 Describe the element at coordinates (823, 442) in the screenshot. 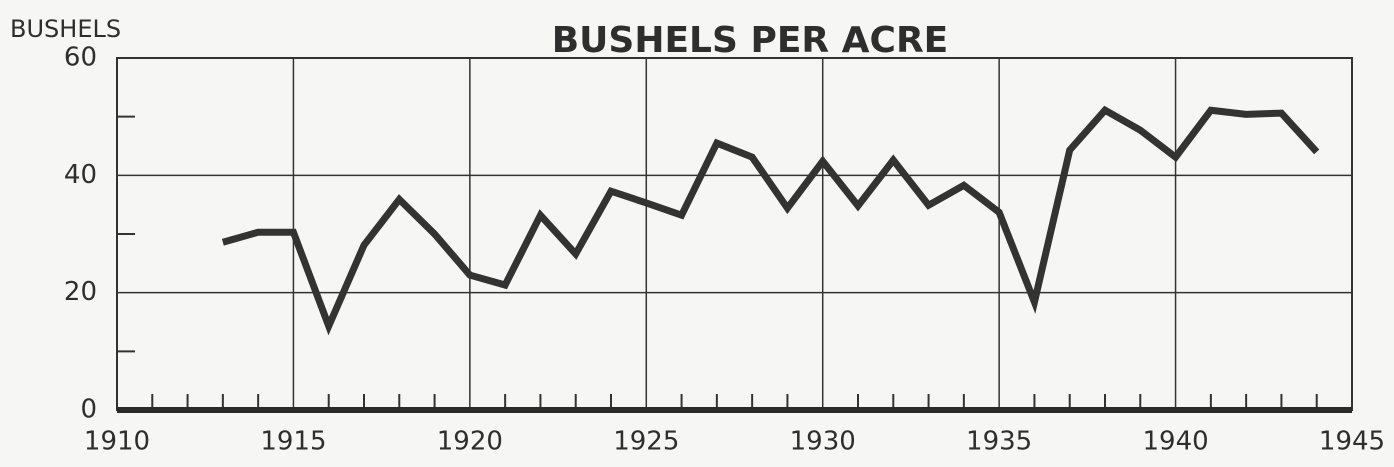

I see `x-tick-label: 1930` at that location.